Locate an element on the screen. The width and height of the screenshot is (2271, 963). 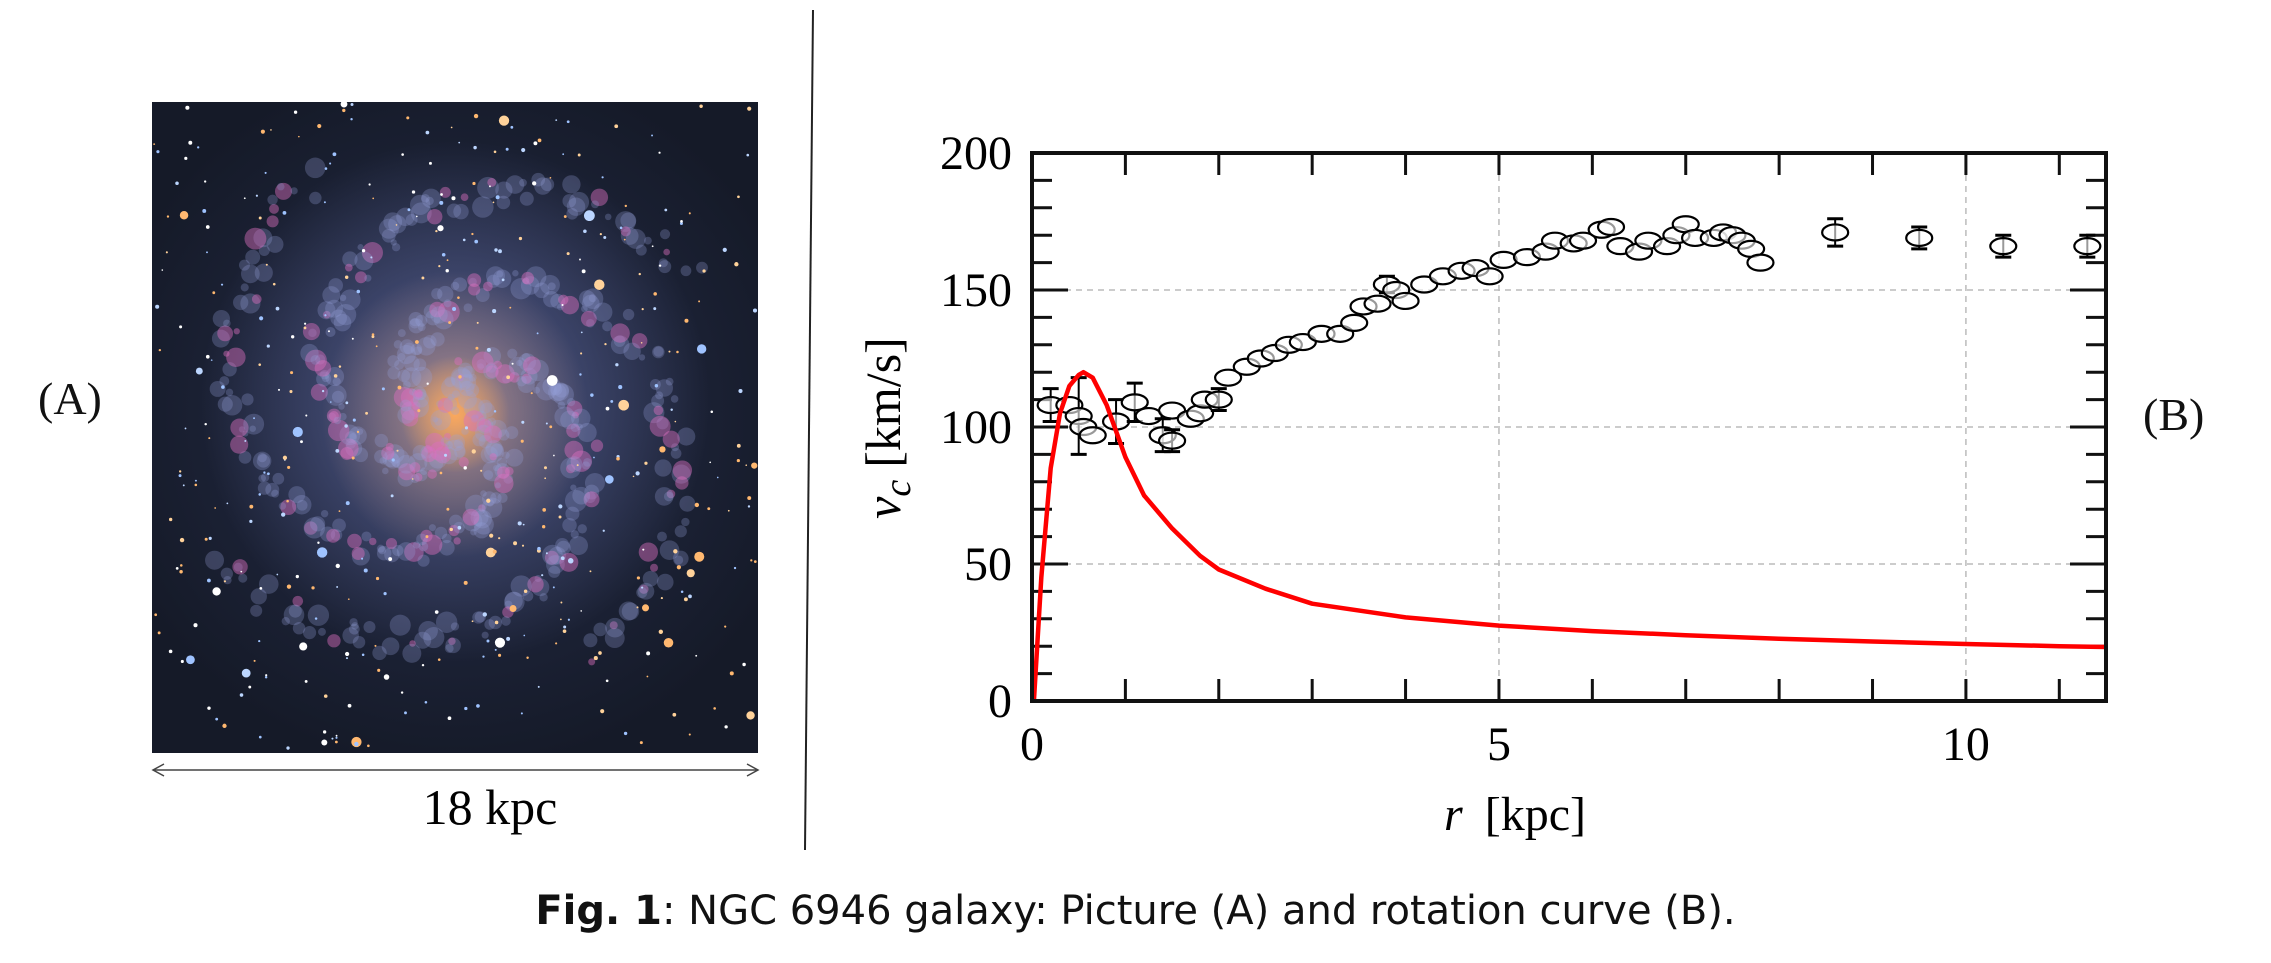
y-axis-label: vc [km/s] is located at coordinates (887, 428).